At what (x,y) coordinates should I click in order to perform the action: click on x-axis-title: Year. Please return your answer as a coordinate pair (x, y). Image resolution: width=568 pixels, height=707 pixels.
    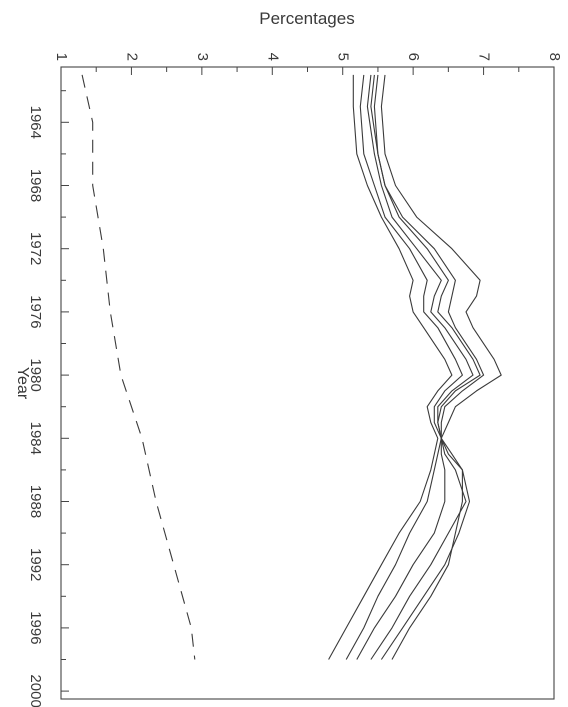
    Looking at the image, I should click on (22, 383).